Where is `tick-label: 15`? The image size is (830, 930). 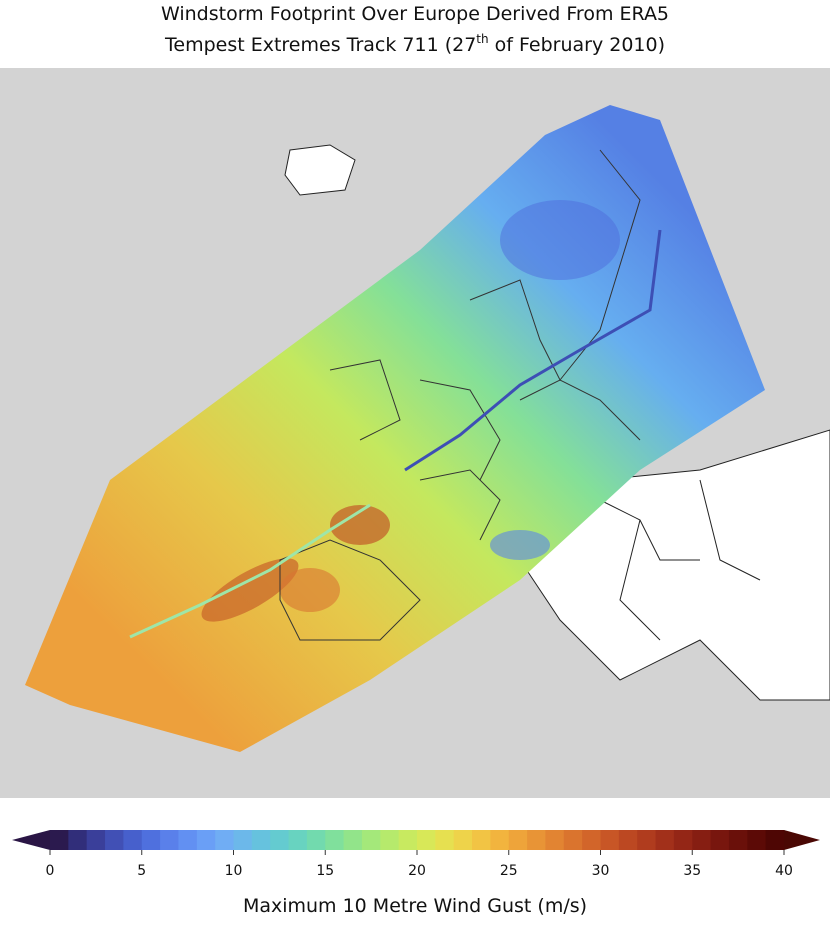
tick-label: 15 is located at coordinates (325, 871).